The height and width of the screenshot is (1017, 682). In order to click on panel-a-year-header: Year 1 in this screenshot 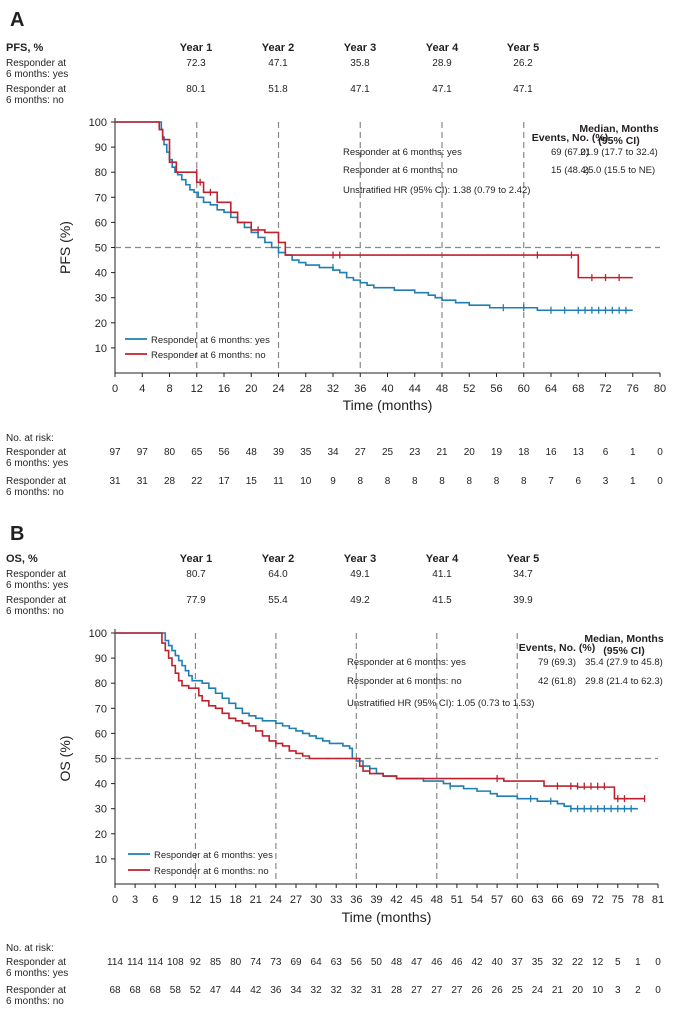, I will do `click(196, 48)`.